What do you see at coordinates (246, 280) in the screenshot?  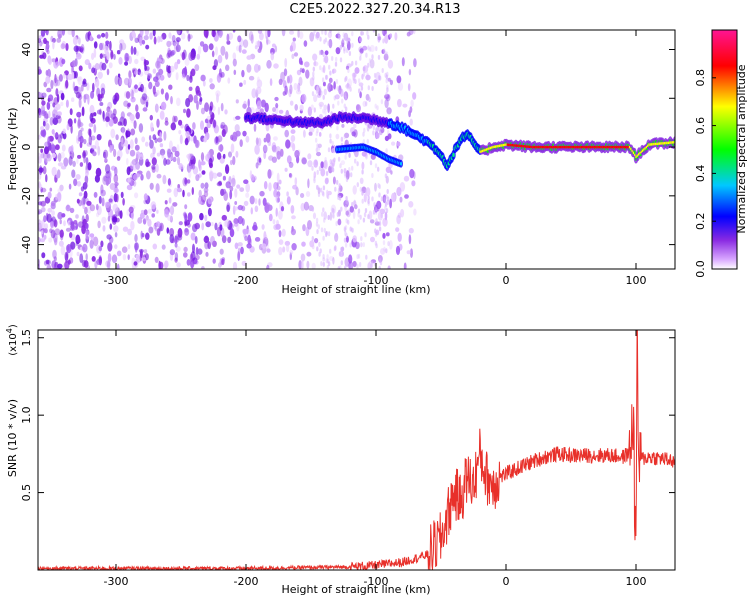 I see `x-tick-label: -200` at bounding box center [246, 280].